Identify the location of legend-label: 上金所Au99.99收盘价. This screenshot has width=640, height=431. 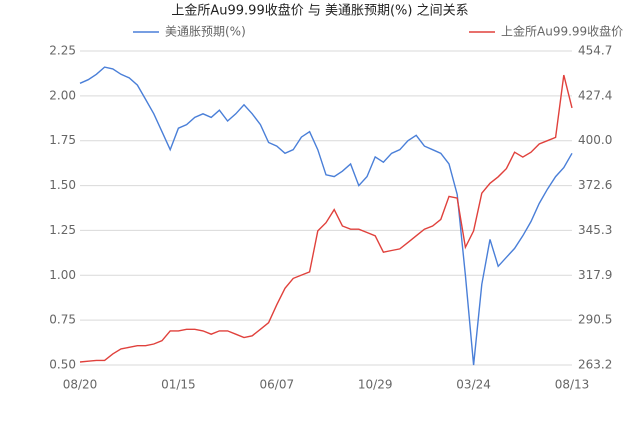
(562, 31).